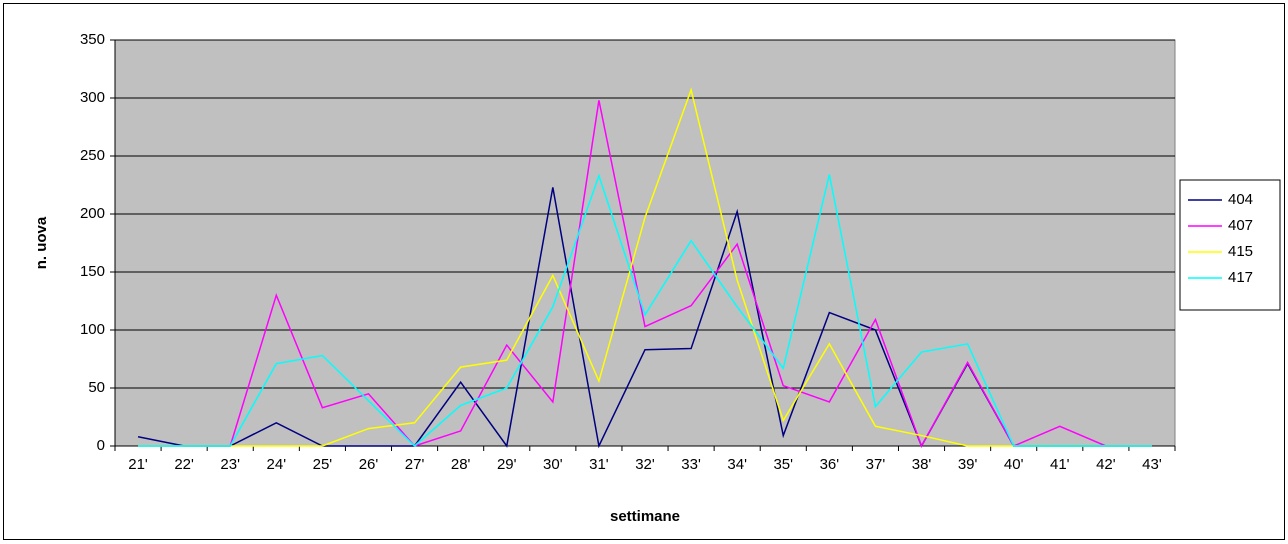  Describe the element at coordinates (691, 464) in the screenshot. I see `x-tick-label: 33'` at that location.